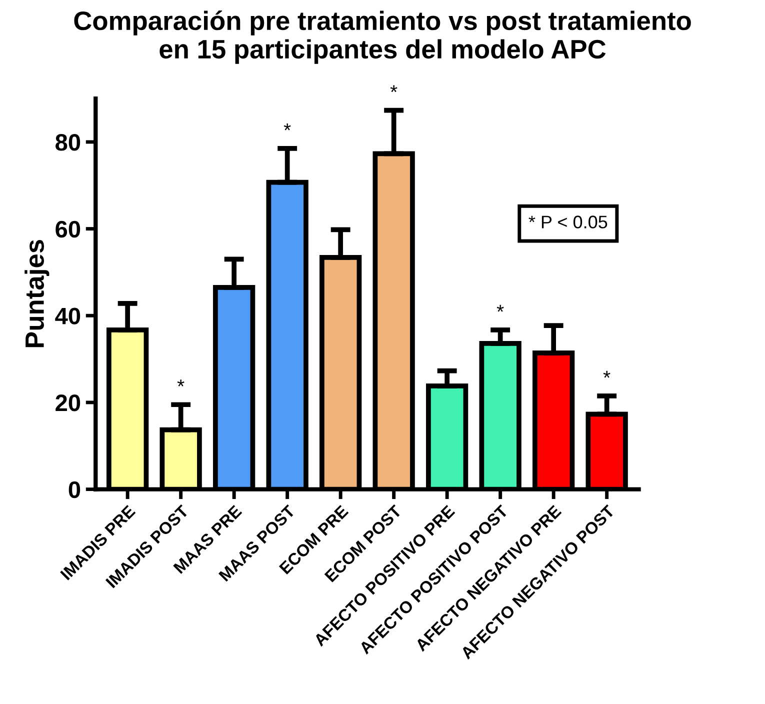 This screenshot has width=765, height=704. Describe the element at coordinates (37, 294) in the screenshot. I see `y-axis-title: Puntajes` at that location.